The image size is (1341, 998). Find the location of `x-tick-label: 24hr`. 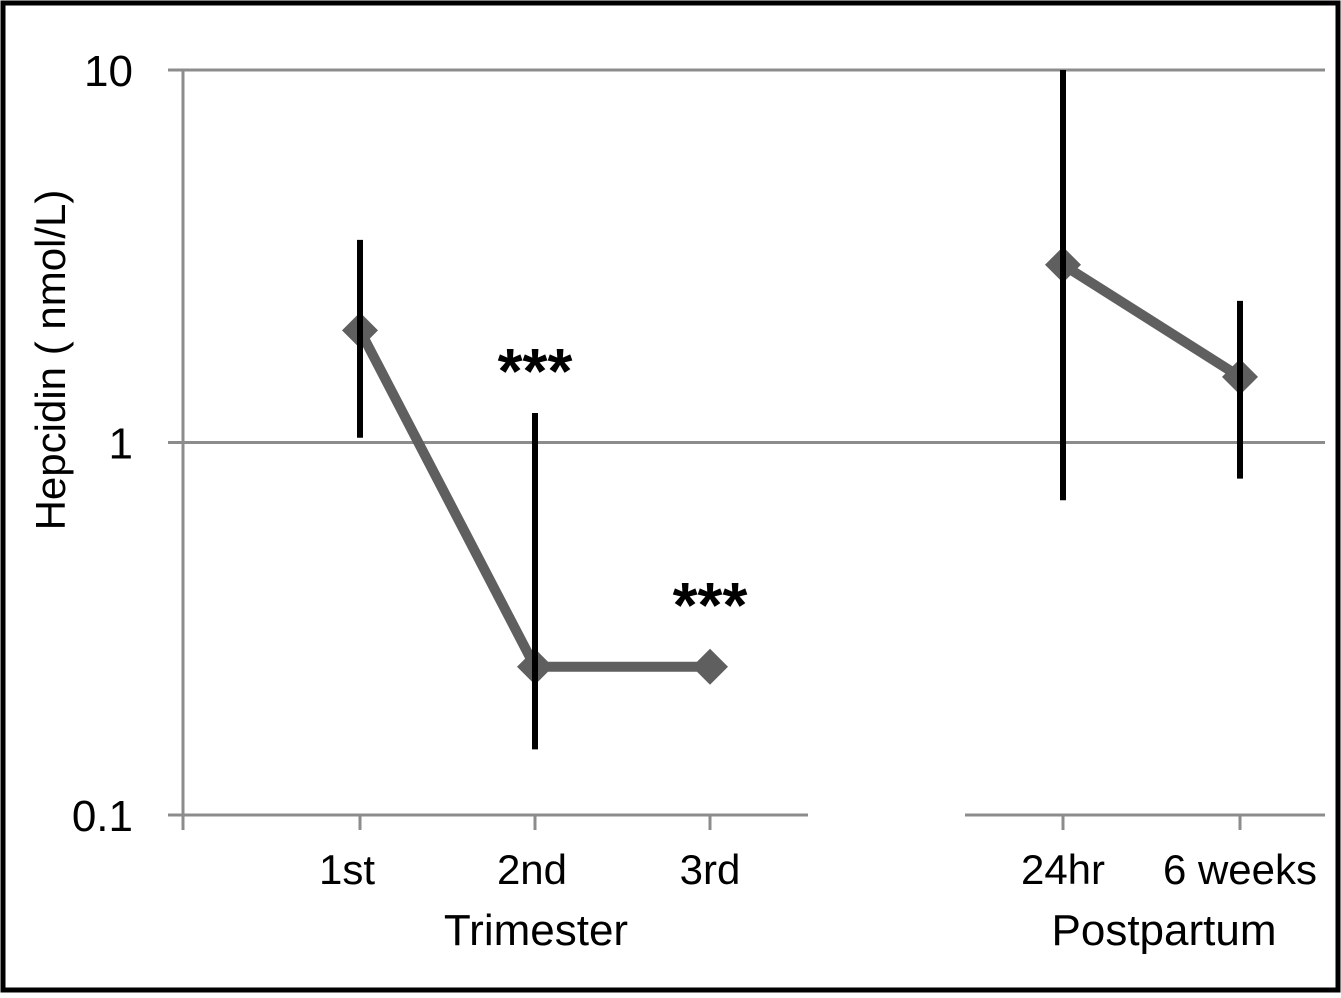

x-tick-label: 24hr is located at coordinates (1063, 869).